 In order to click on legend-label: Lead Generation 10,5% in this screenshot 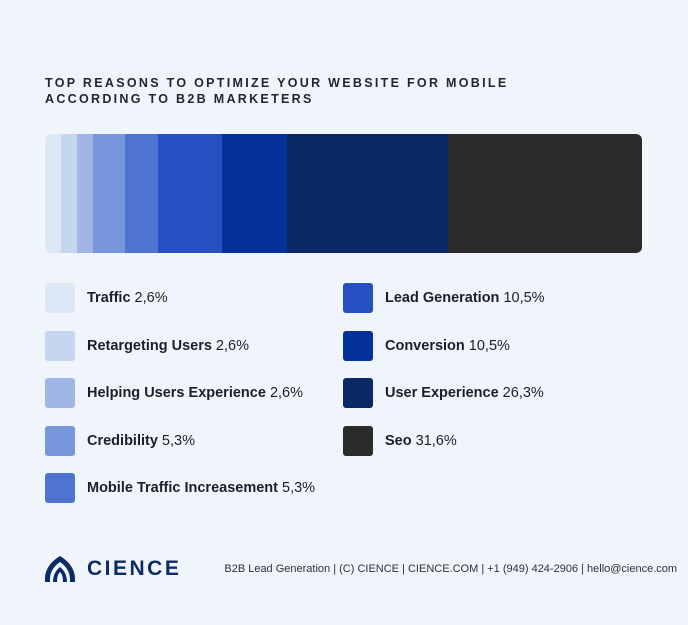, I will do `click(465, 298)`.